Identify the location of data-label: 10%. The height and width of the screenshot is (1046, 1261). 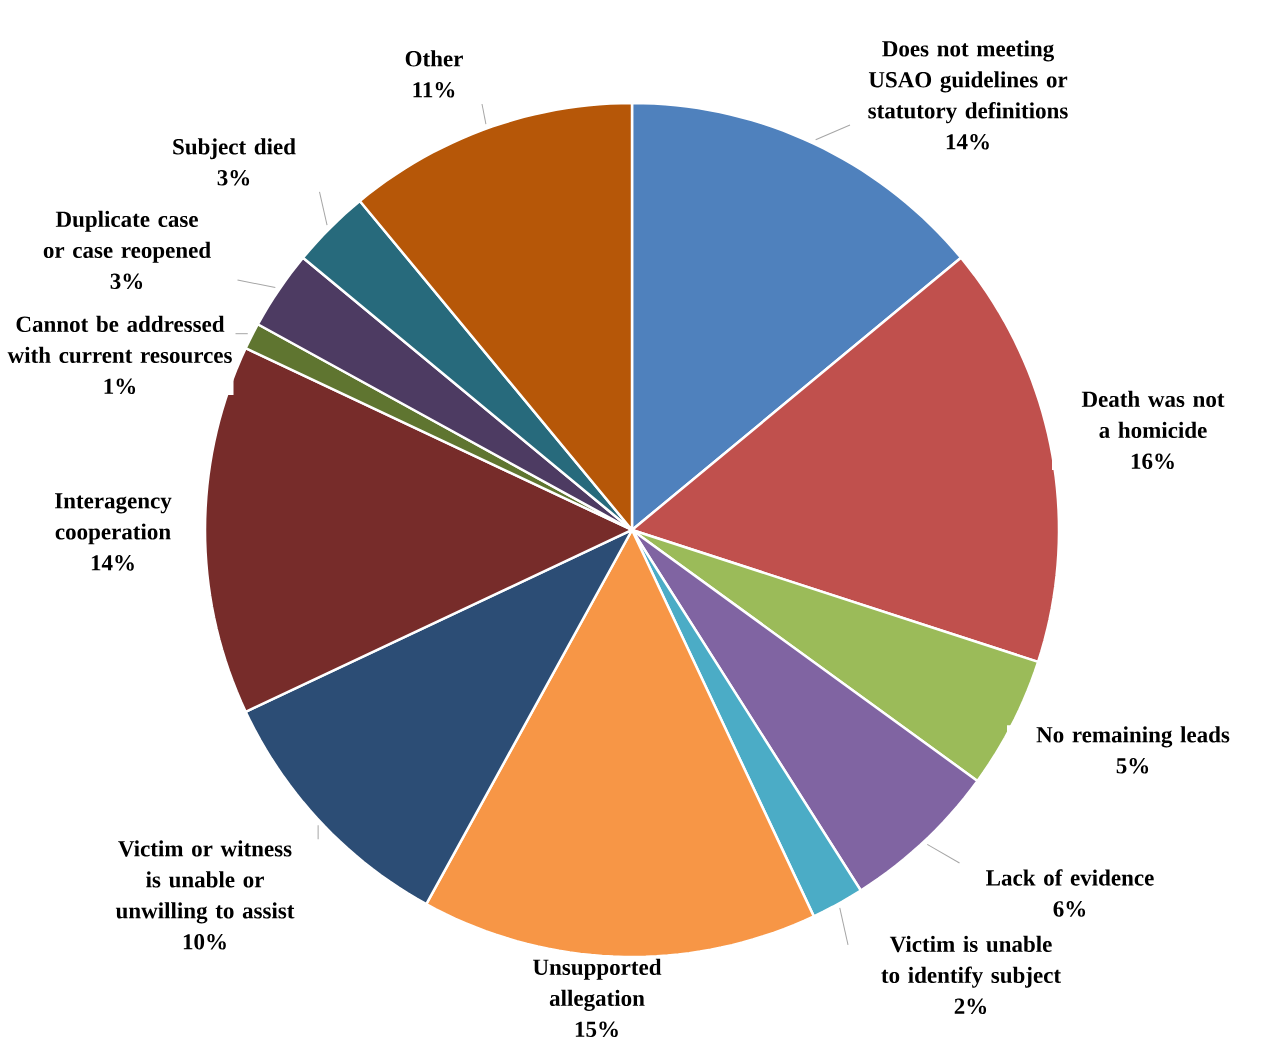
(204, 942).